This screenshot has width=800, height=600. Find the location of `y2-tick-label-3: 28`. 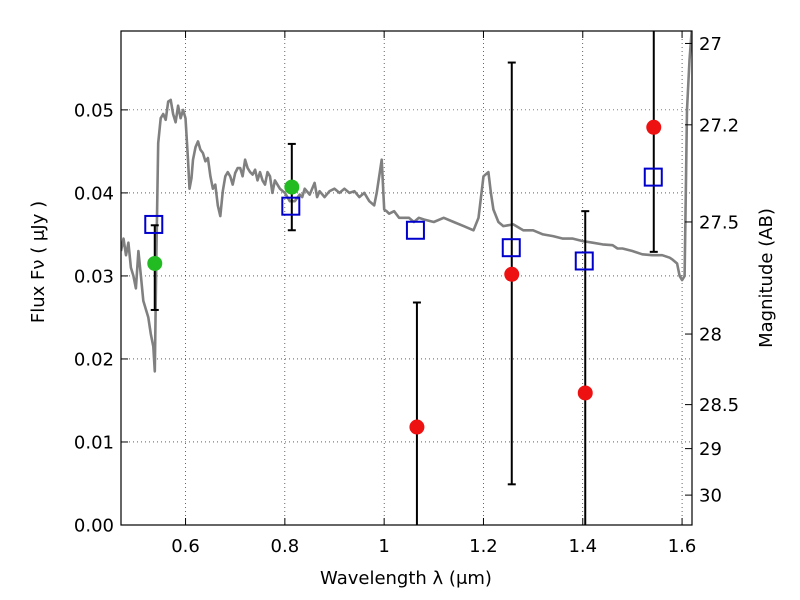

y2-tick-label-3: 28 is located at coordinates (710, 335).